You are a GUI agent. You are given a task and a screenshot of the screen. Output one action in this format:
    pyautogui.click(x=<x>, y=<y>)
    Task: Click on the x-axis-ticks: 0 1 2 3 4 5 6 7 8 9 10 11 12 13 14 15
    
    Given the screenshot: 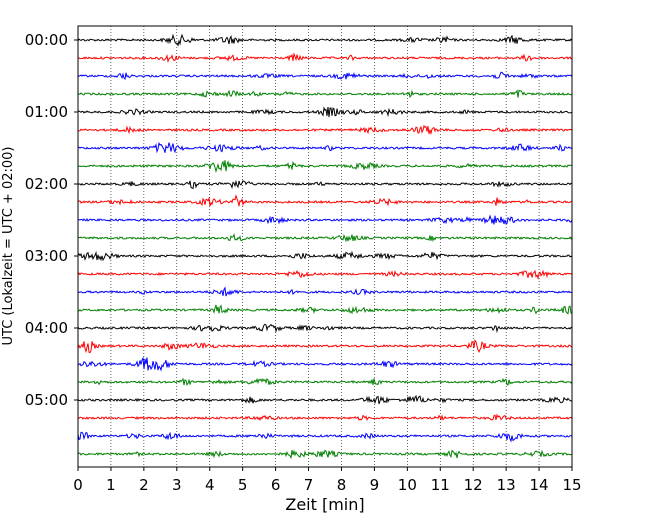 What is the action you would take?
    pyautogui.click(x=327, y=480)
    